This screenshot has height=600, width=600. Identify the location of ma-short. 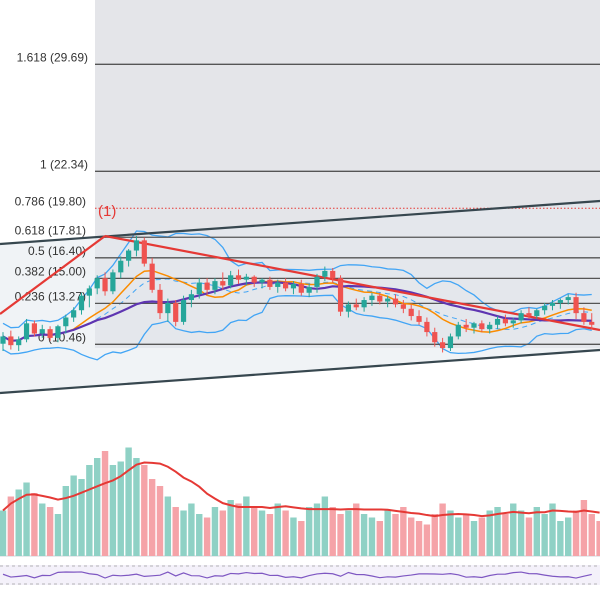
(297, 305).